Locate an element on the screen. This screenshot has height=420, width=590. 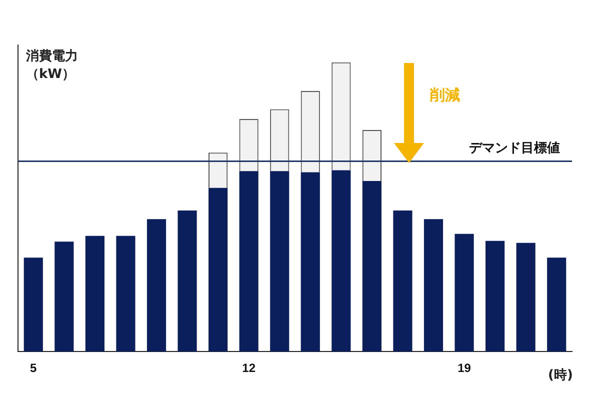
x-tick-label: 5 is located at coordinates (34, 368).